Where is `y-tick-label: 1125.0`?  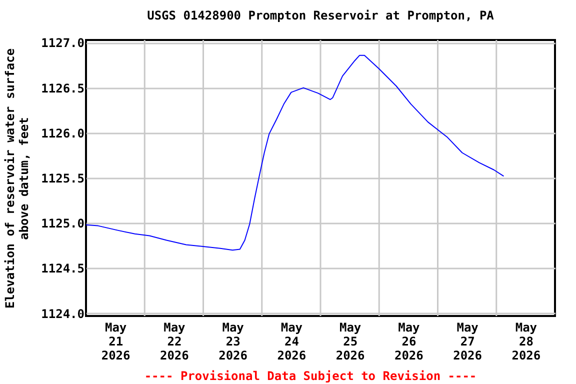
y-tick-label: 1125.0 is located at coordinates (62, 223).